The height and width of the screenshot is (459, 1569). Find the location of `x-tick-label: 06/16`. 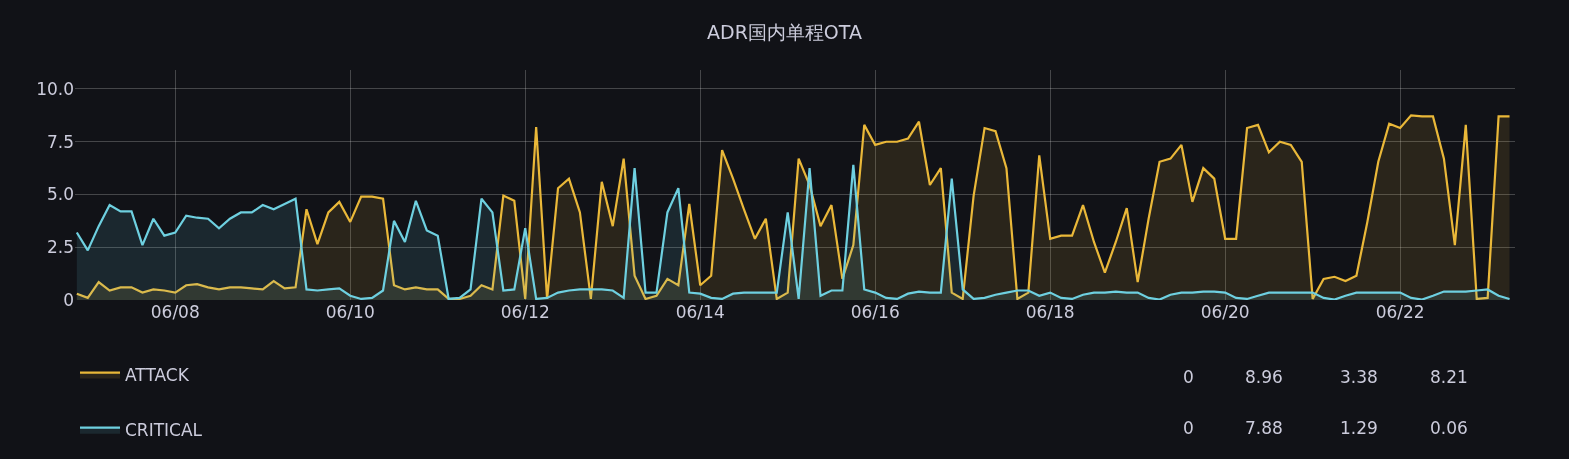

x-tick-label: 06/16 is located at coordinates (875, 312).